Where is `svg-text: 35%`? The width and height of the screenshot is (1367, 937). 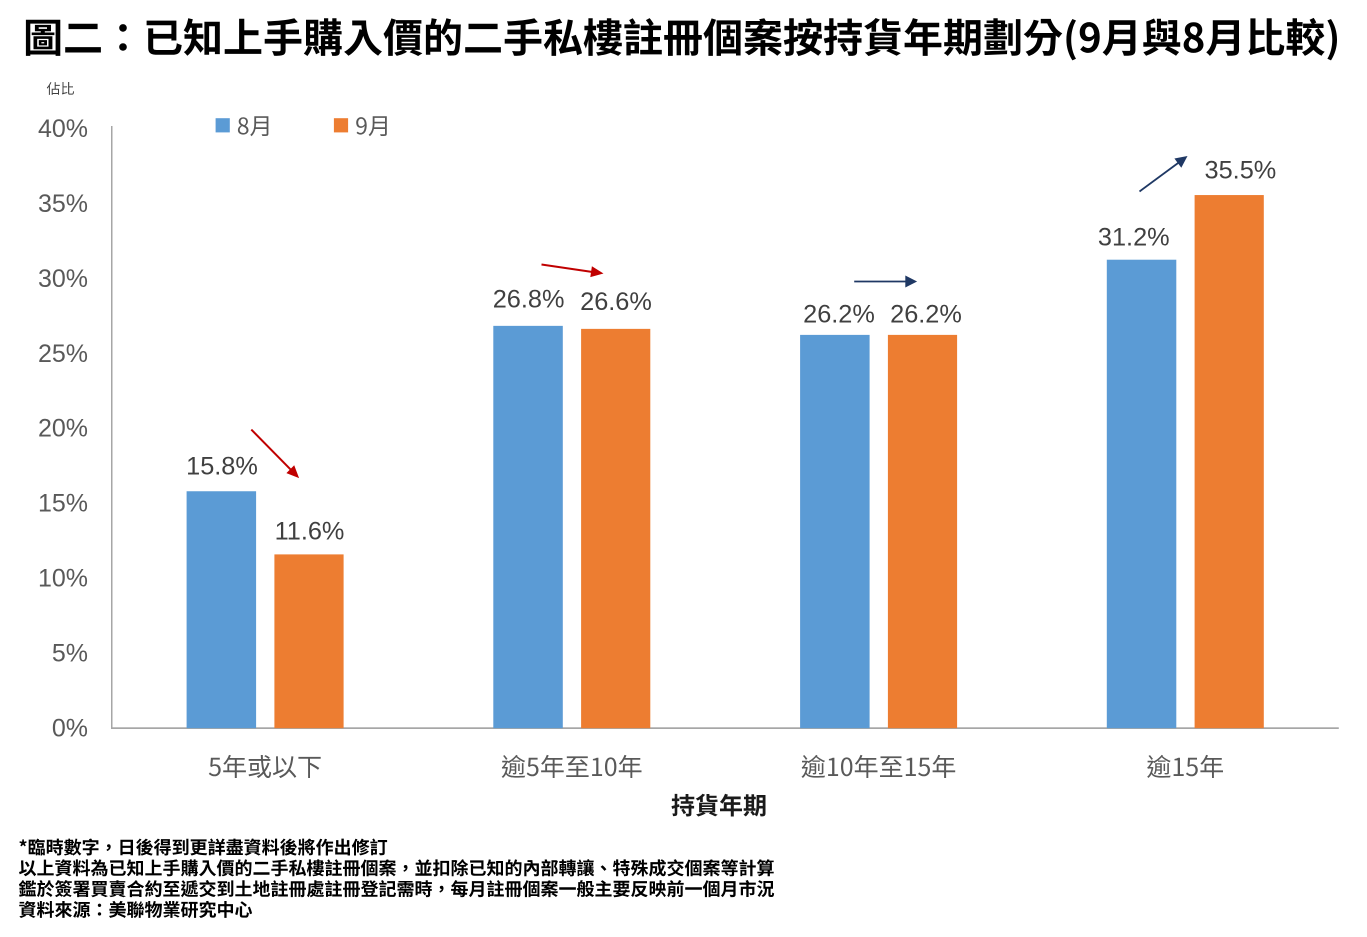 svg-text: 35% is located at coordinates (63, 204).